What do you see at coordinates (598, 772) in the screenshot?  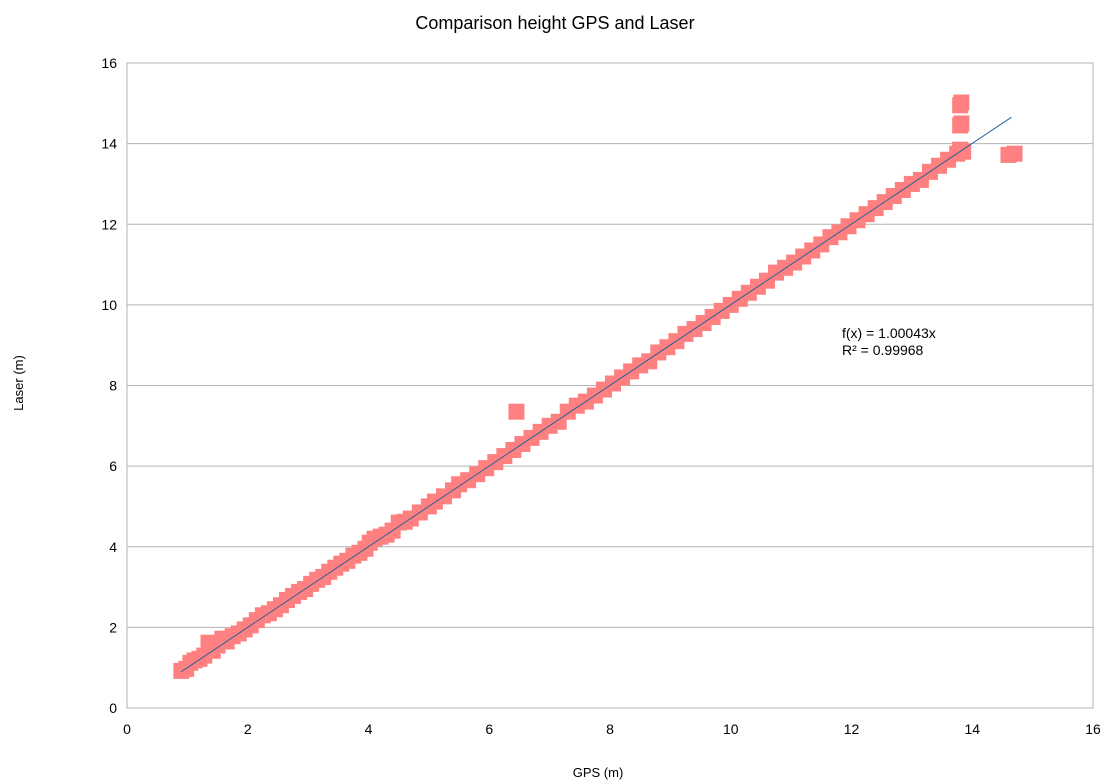 I see `x-axis-label: GPS (m)` at bounding box center [598, 772].